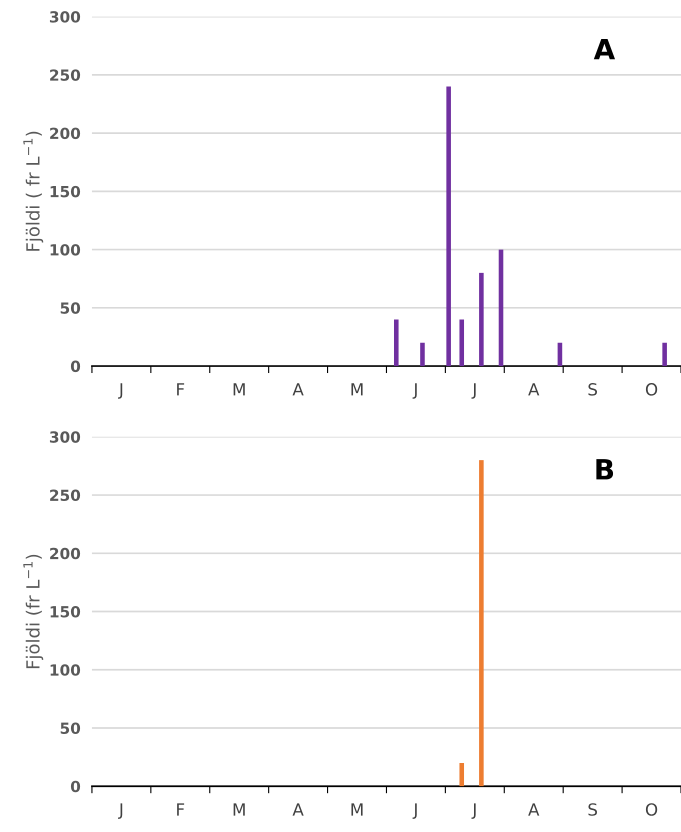 The width and height of the screenshot is (681, 832). Describe the element at coordinates (605, 49) in the screenshot. I see `annotation: A` at that location.